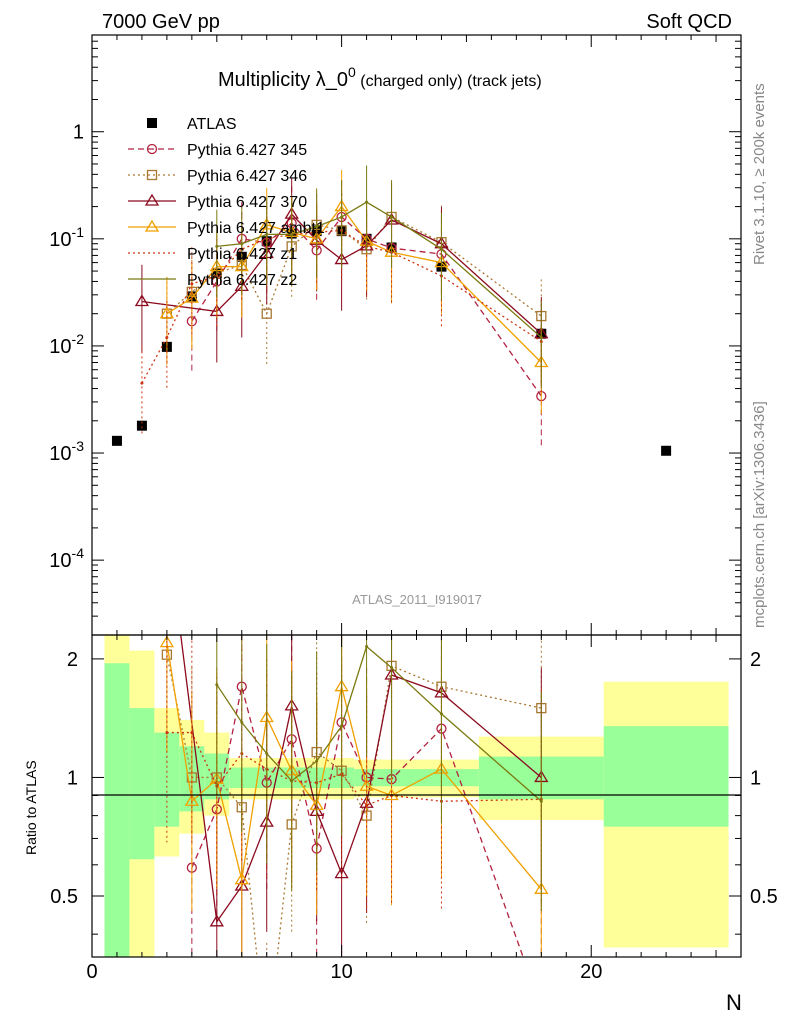 This screenshot has height=1024, width=786. What do you see at coordinates (66, 344) in the screenshot?
I see `y-tick-label: 10⁻²` at bounding box center [66, 344].